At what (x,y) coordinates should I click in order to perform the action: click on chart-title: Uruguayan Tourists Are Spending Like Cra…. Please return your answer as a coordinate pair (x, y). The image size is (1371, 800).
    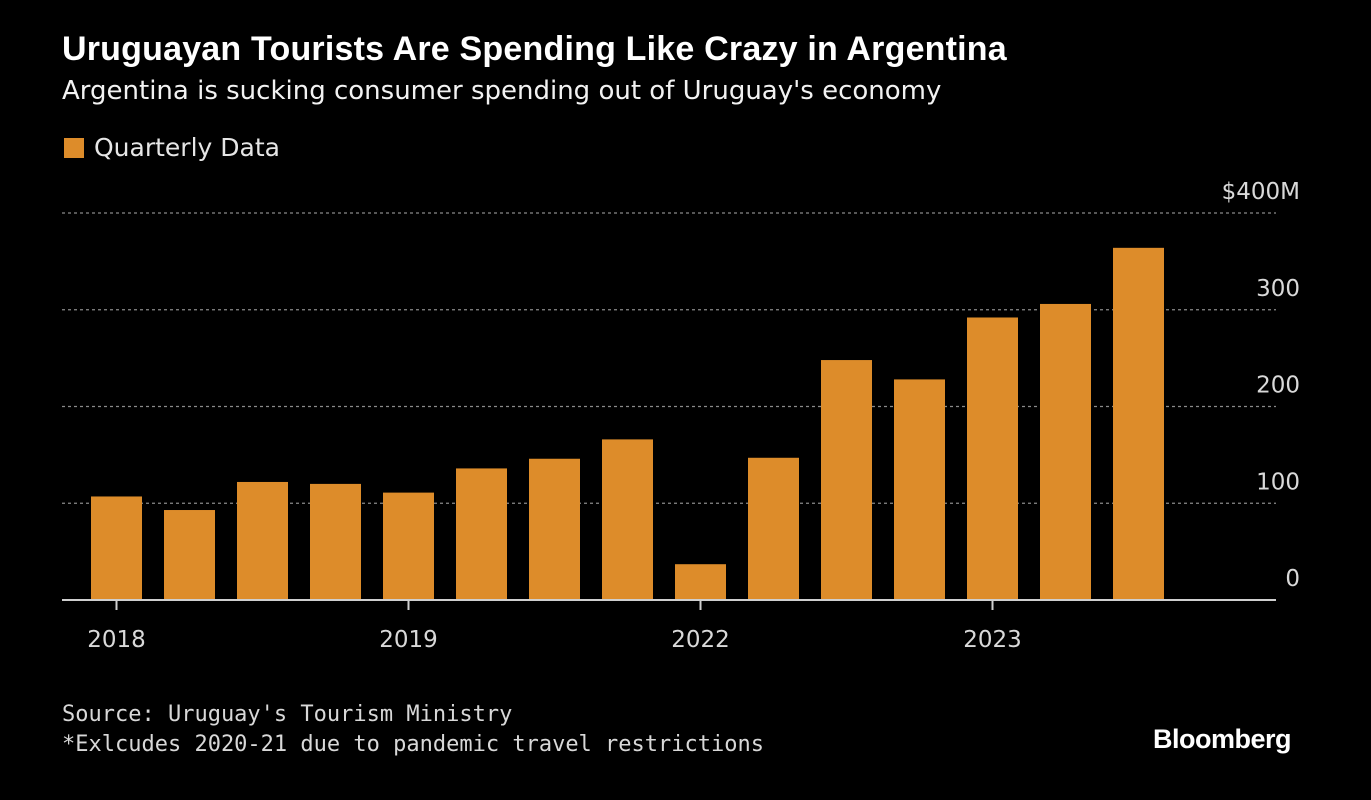
    Looking at the image, I should click on (534, 49).